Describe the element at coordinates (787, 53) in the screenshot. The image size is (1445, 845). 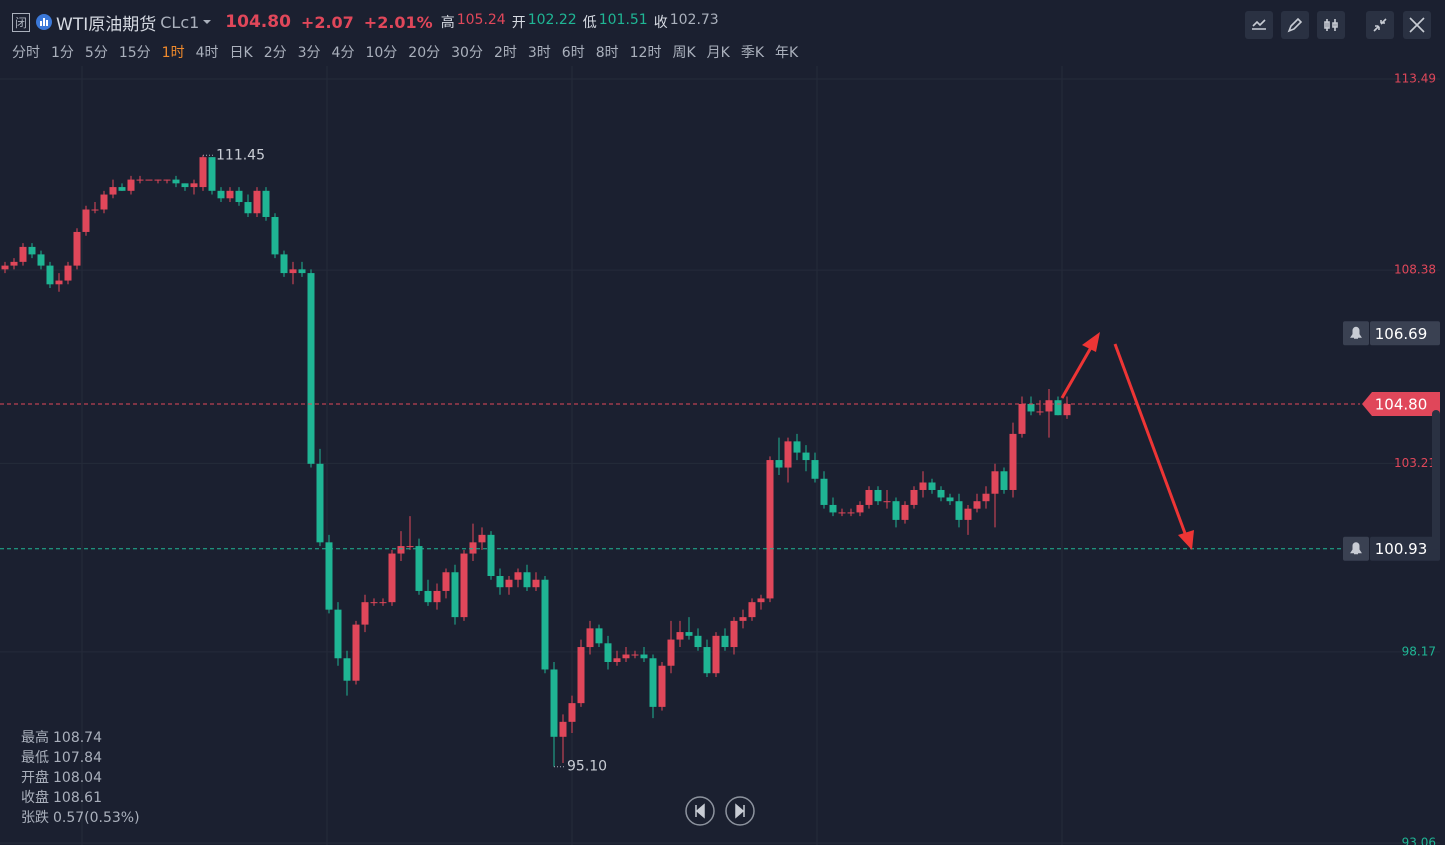
I see `timeframe: 年K` at that location.